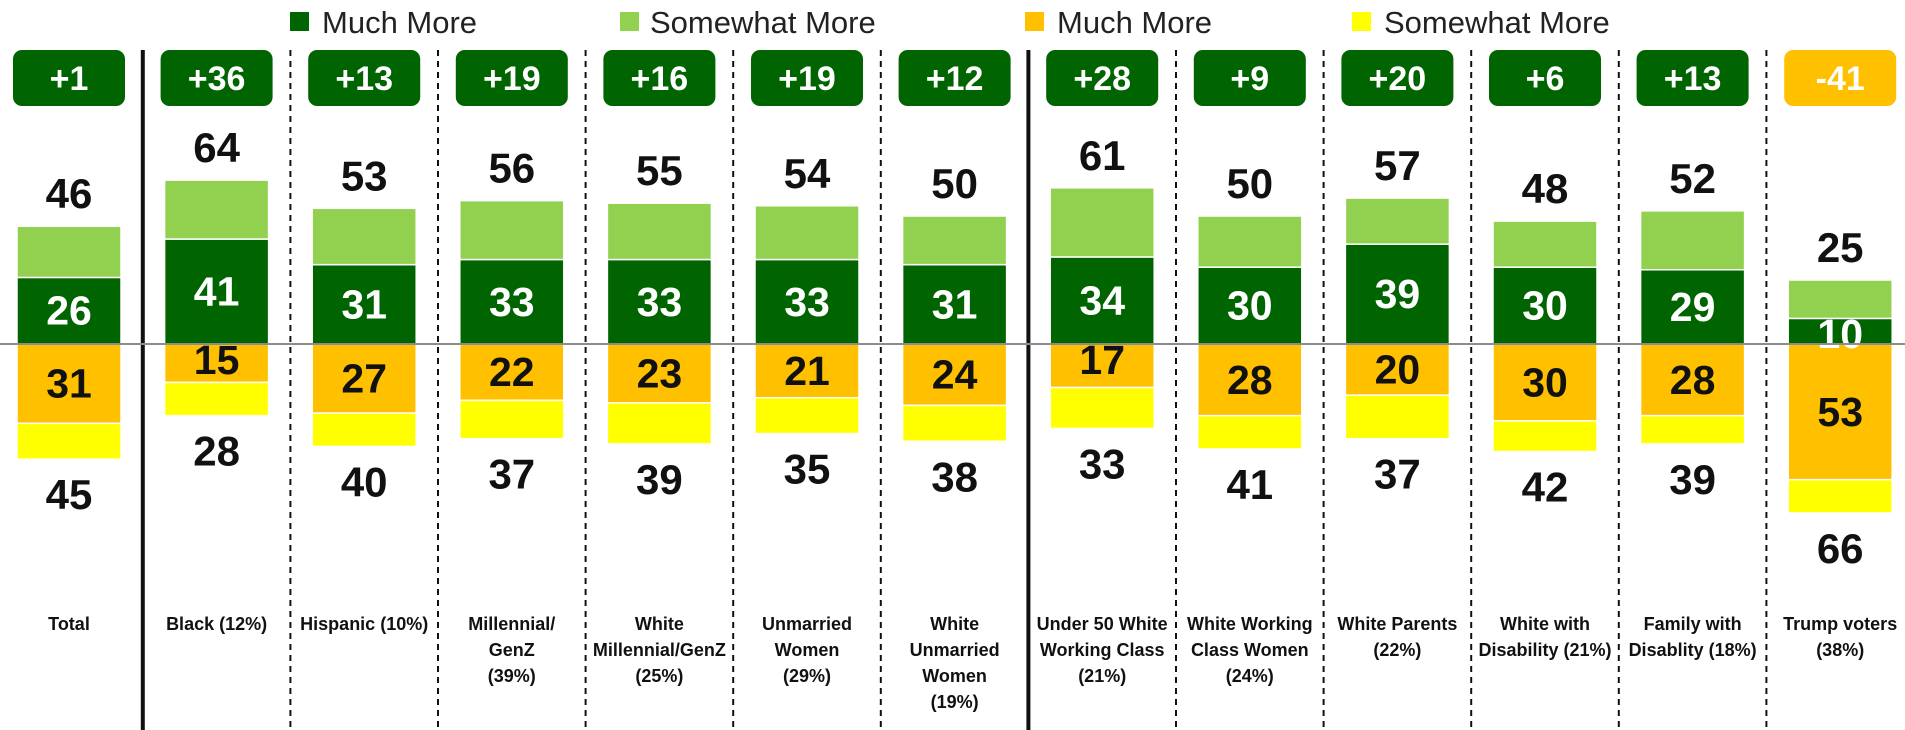 The width and height of the screenshot is (1905, 730). Describe the element at coordinates (659, 624) in the screenshot. I see `category-label-5-line-1: White` at that location.